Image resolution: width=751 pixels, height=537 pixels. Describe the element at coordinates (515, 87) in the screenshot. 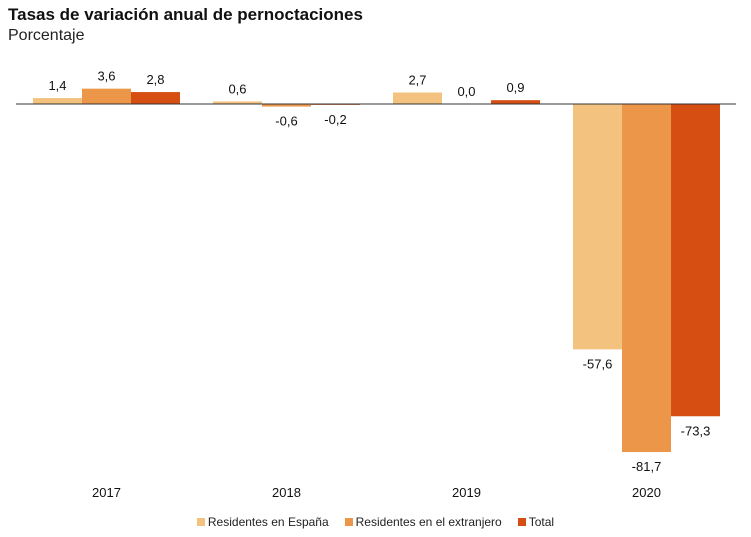

I see `data-label: 0,9` at that location.